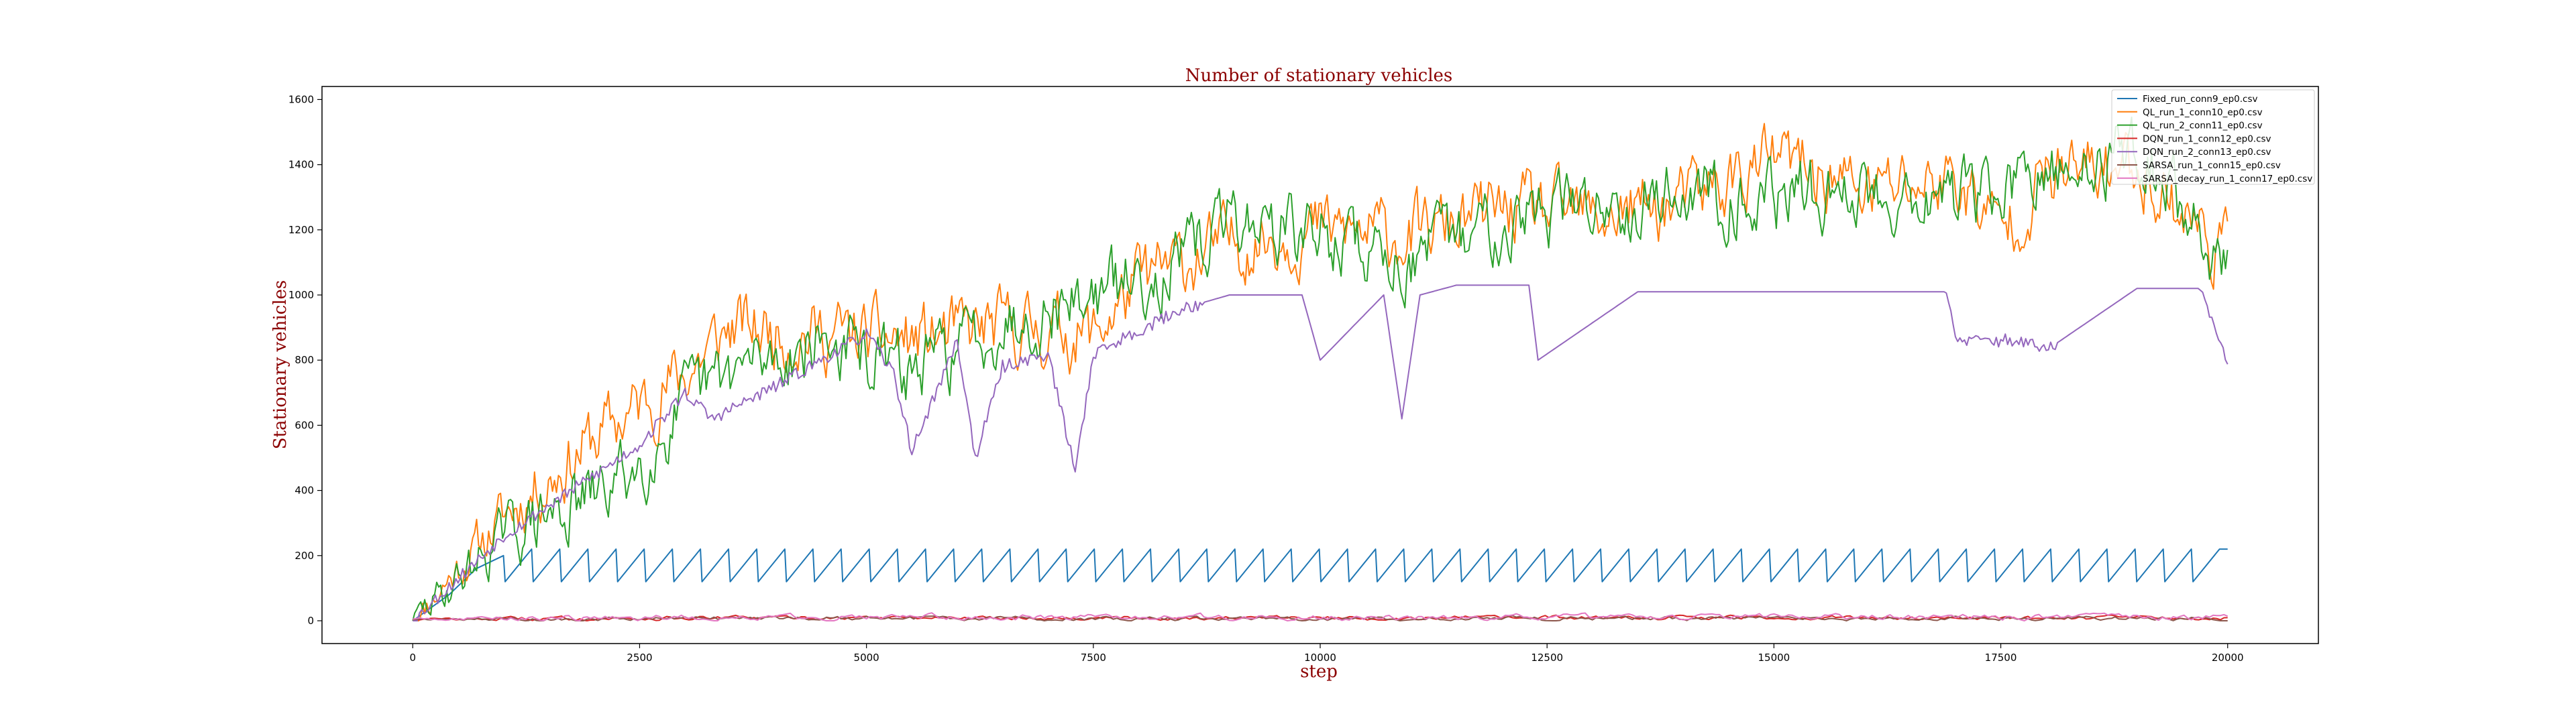  Describe the element at coordinates (304, 556) in the screenshot. I see `y-tick-label: 200` at that location.